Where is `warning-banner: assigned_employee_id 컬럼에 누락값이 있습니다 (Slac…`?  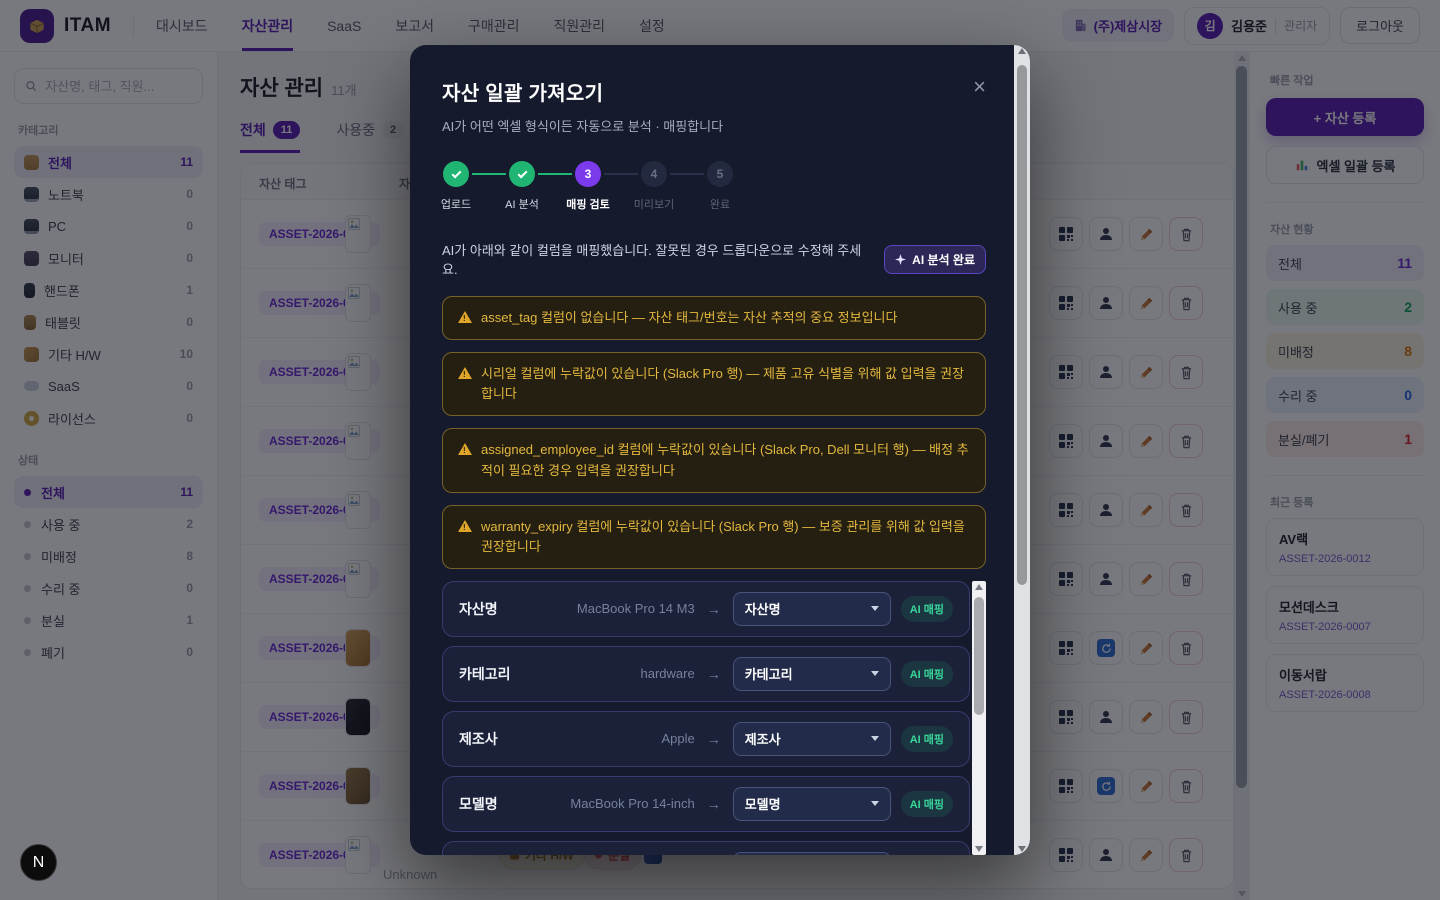 warning-banner: assigned_employee_id 컬럼에 누락값이 있습니다 (Slac… is located at coordinates (714, 460).